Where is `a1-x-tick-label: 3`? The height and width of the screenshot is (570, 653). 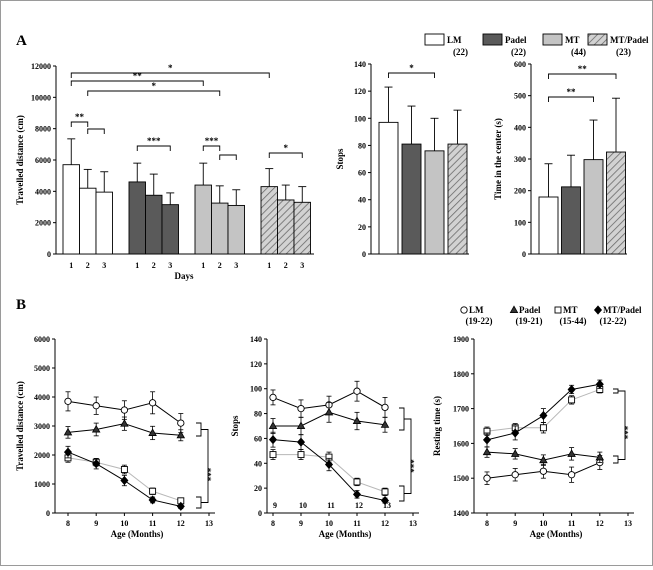
a1-x-tick-label: 3 is located at coordinates (302, 265).